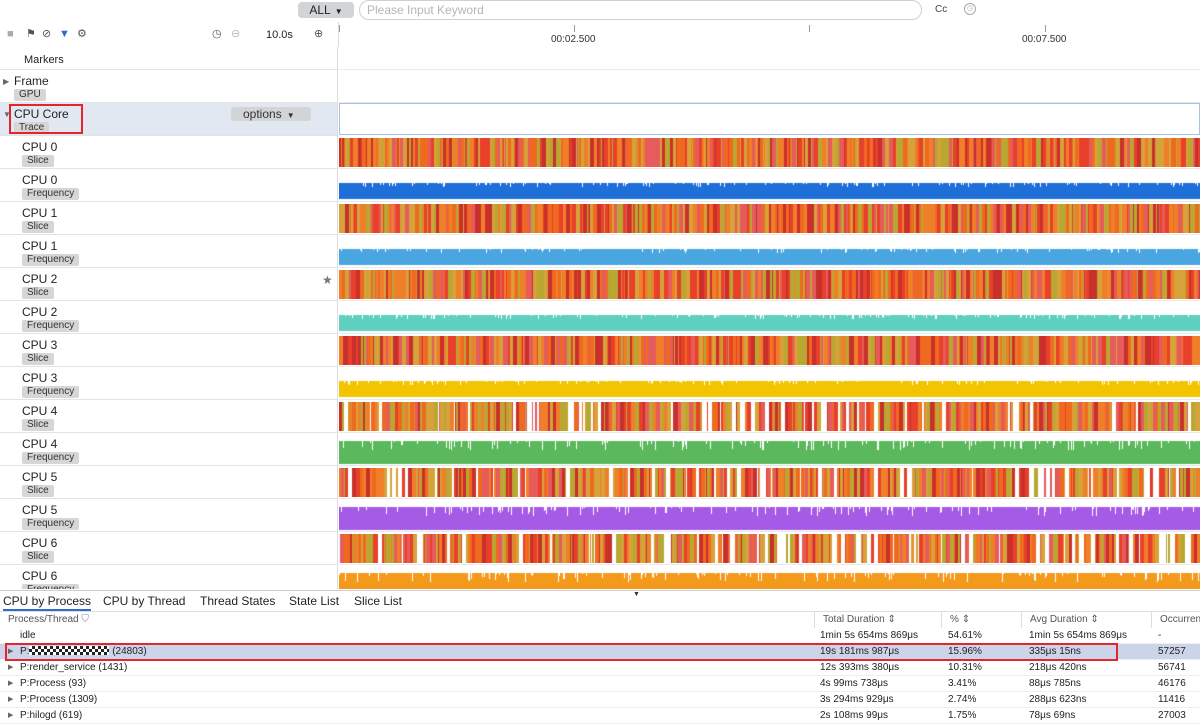 The width and height of the screenshot is (1200, 725). What do you see at coordinates (64, 34) in the screenshot?
I see `filter-icon: ▼` at bounding box center [64, 34].